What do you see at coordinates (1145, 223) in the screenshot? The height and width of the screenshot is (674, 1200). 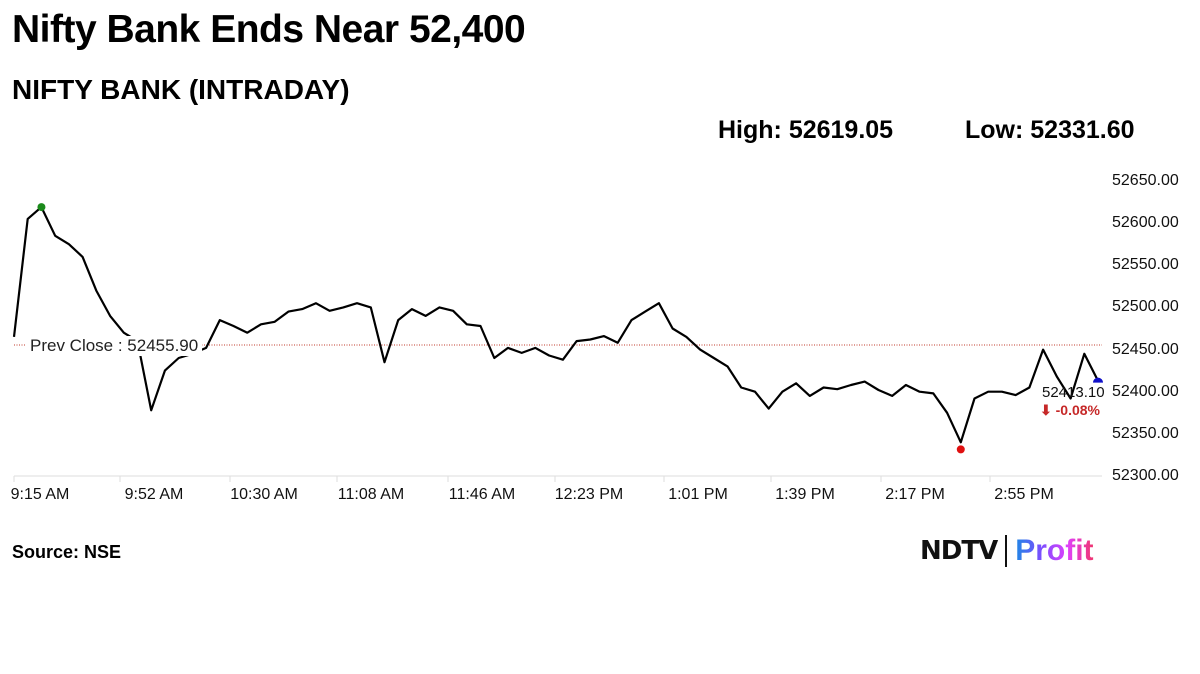 I see `y-axis-tick-label: 52600.00` at bounding box center [1145, 223].